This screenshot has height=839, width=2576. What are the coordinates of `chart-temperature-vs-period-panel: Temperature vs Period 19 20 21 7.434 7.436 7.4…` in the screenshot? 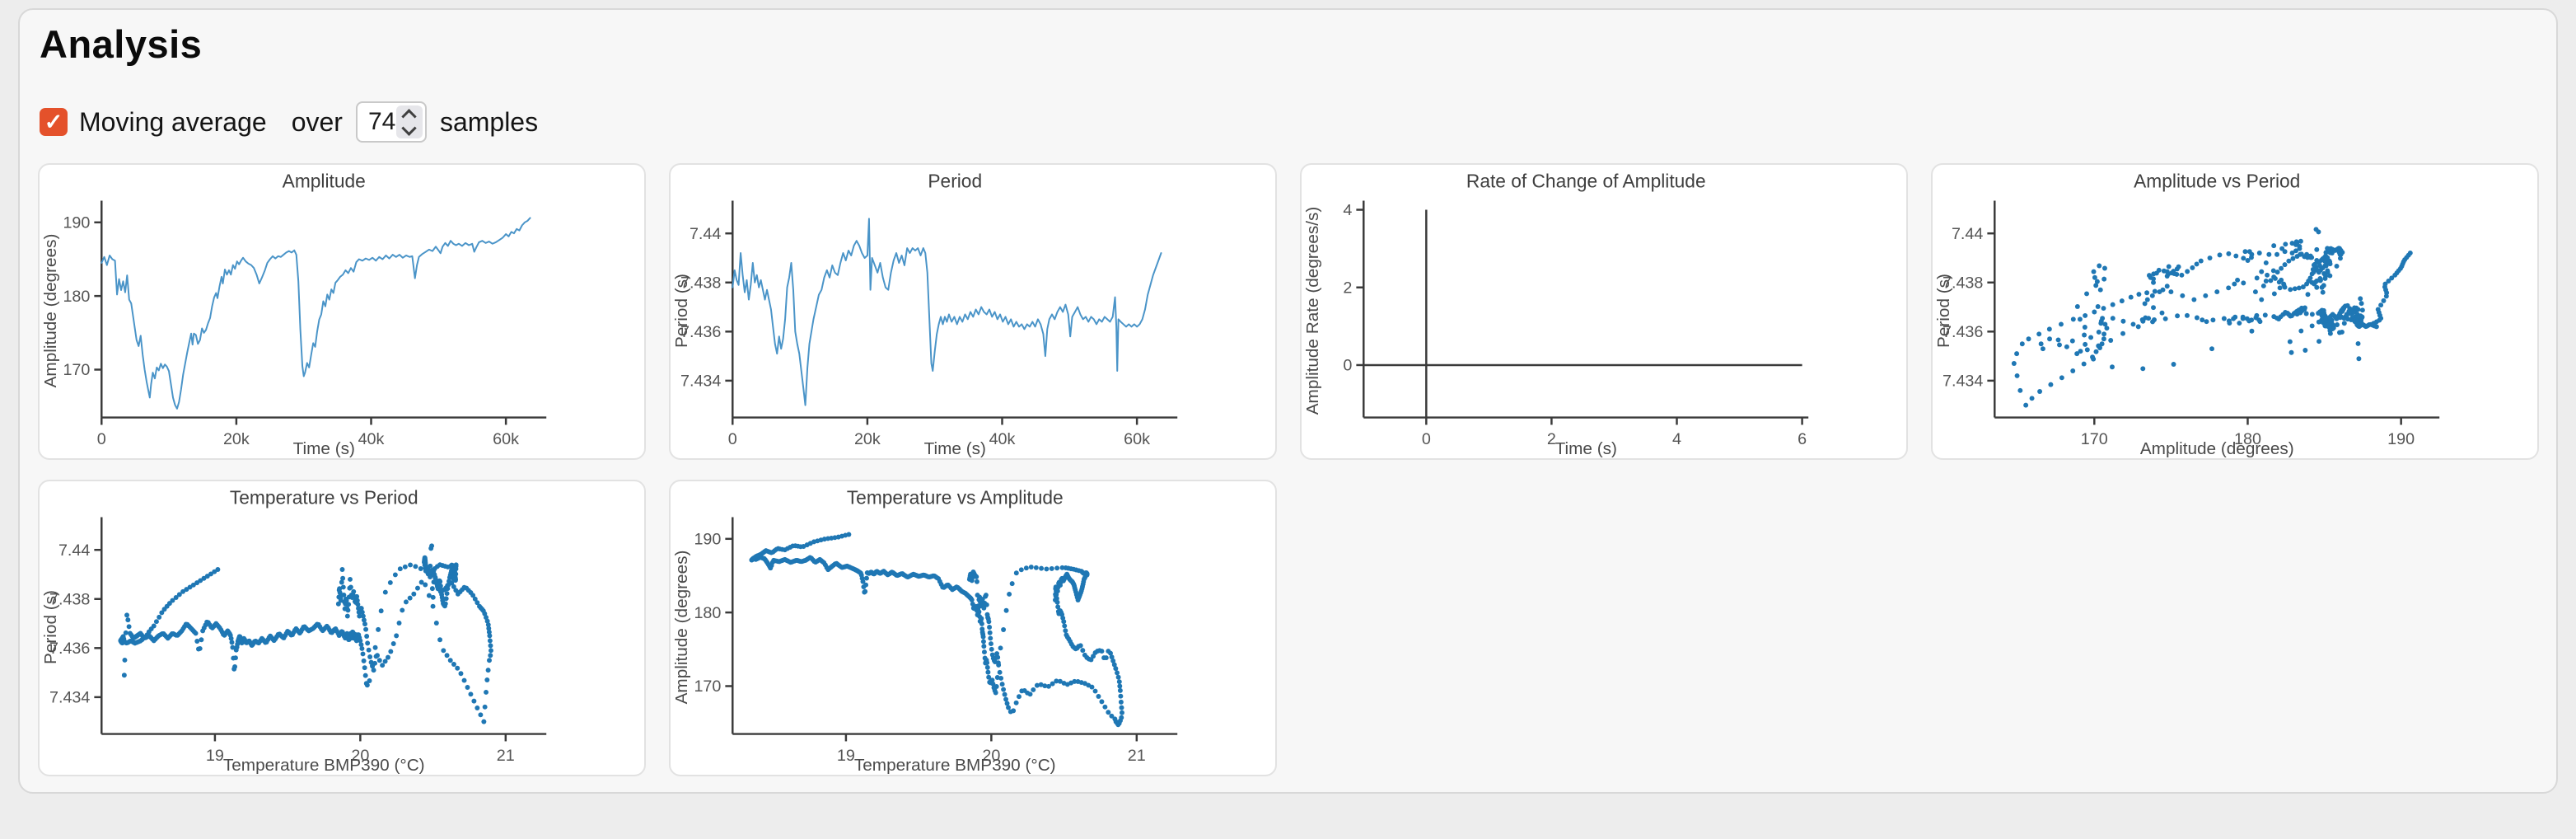 It's located at (342, 628).